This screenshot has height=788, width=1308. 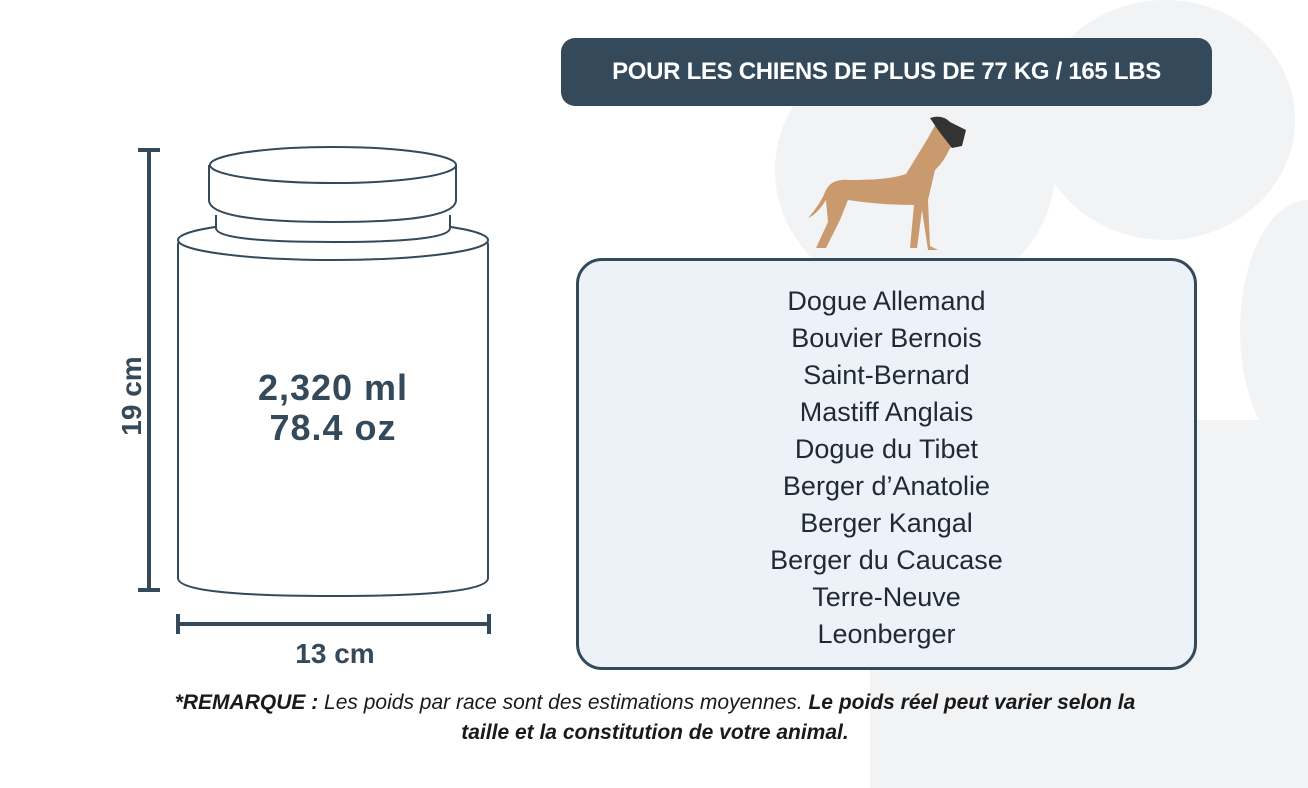 What do you see at coordinates (886, 338) in the screenshot?
I see `list-item: Bouvier Bernois` at bounding box center [886, 338].